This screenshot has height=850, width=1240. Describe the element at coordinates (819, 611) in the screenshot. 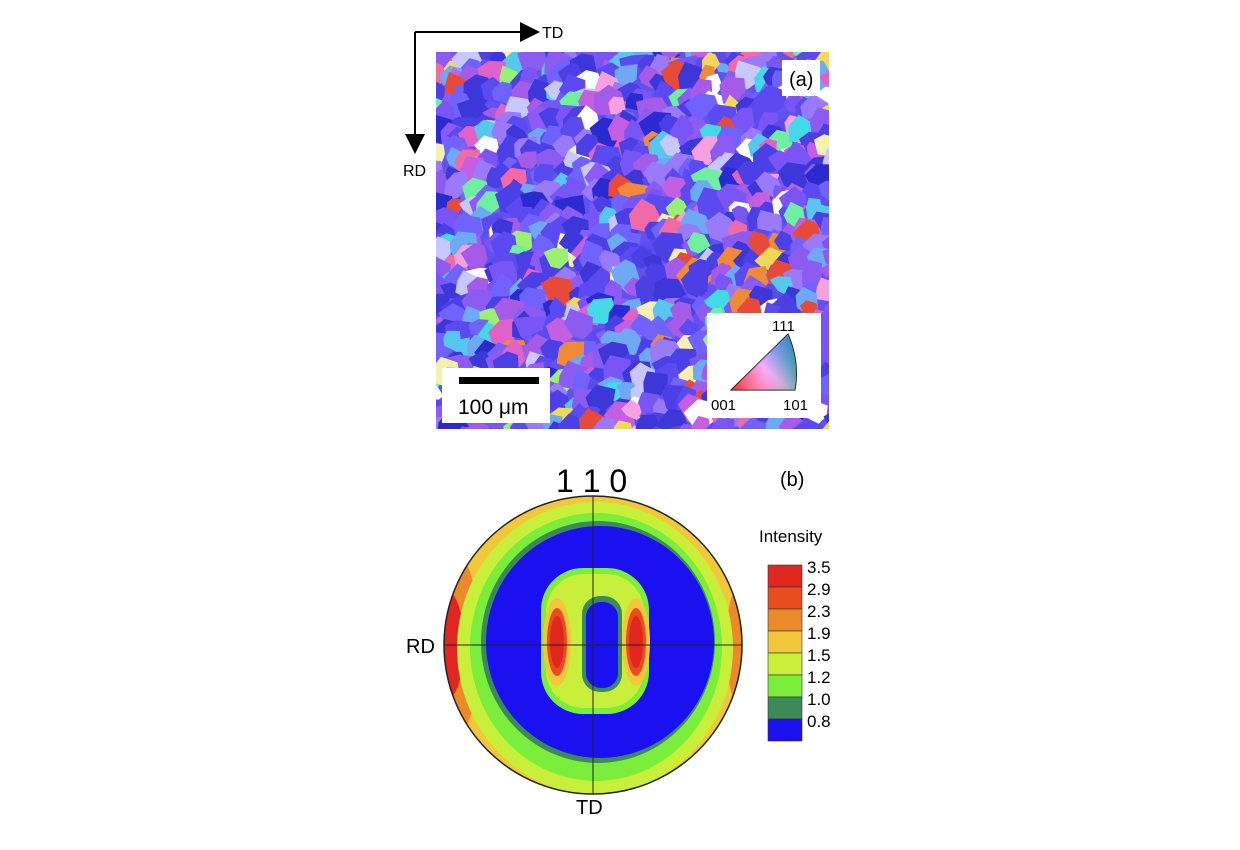

I see `legend-level-label: 2.3` at that location.